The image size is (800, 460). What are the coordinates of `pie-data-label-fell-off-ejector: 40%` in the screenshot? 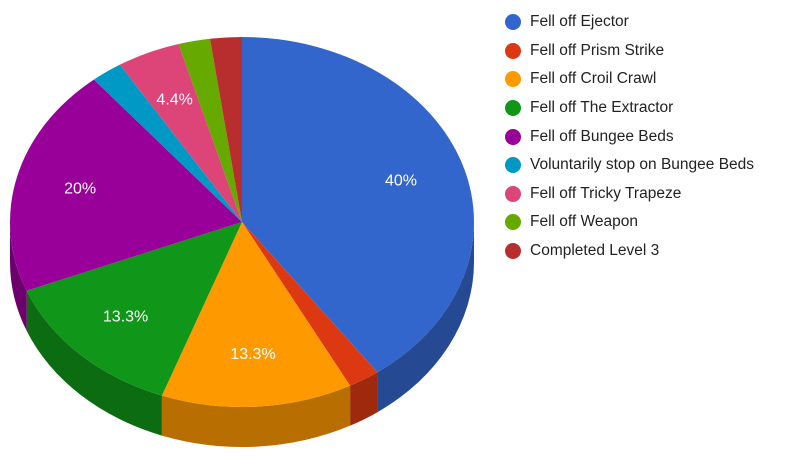 It's located at (401, 180).